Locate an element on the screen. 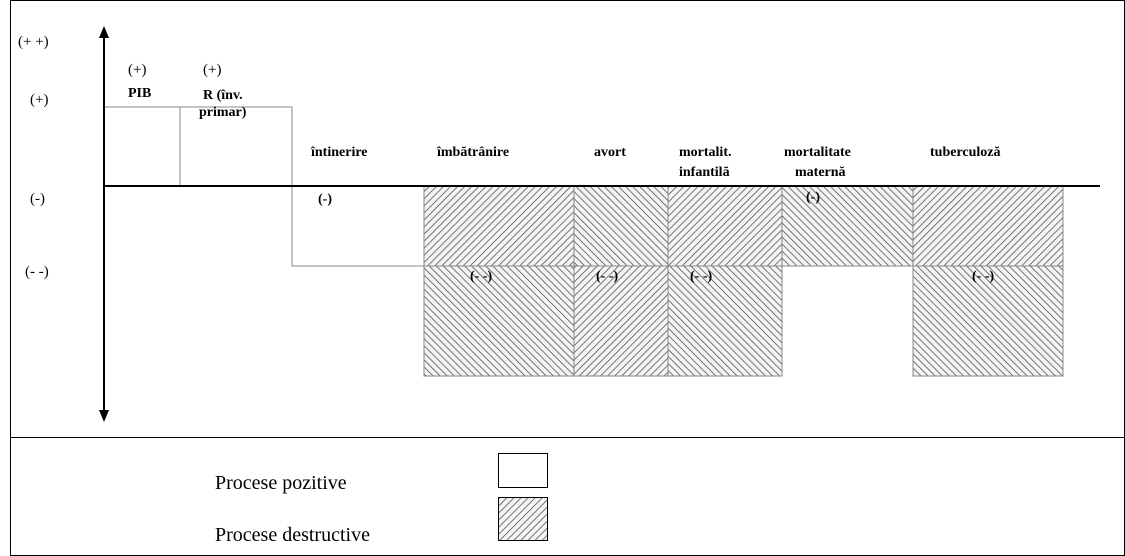 The width and height of the screenshot is (1125, 556). legend-label: Procese destructive is located at coordinates (292, 535).